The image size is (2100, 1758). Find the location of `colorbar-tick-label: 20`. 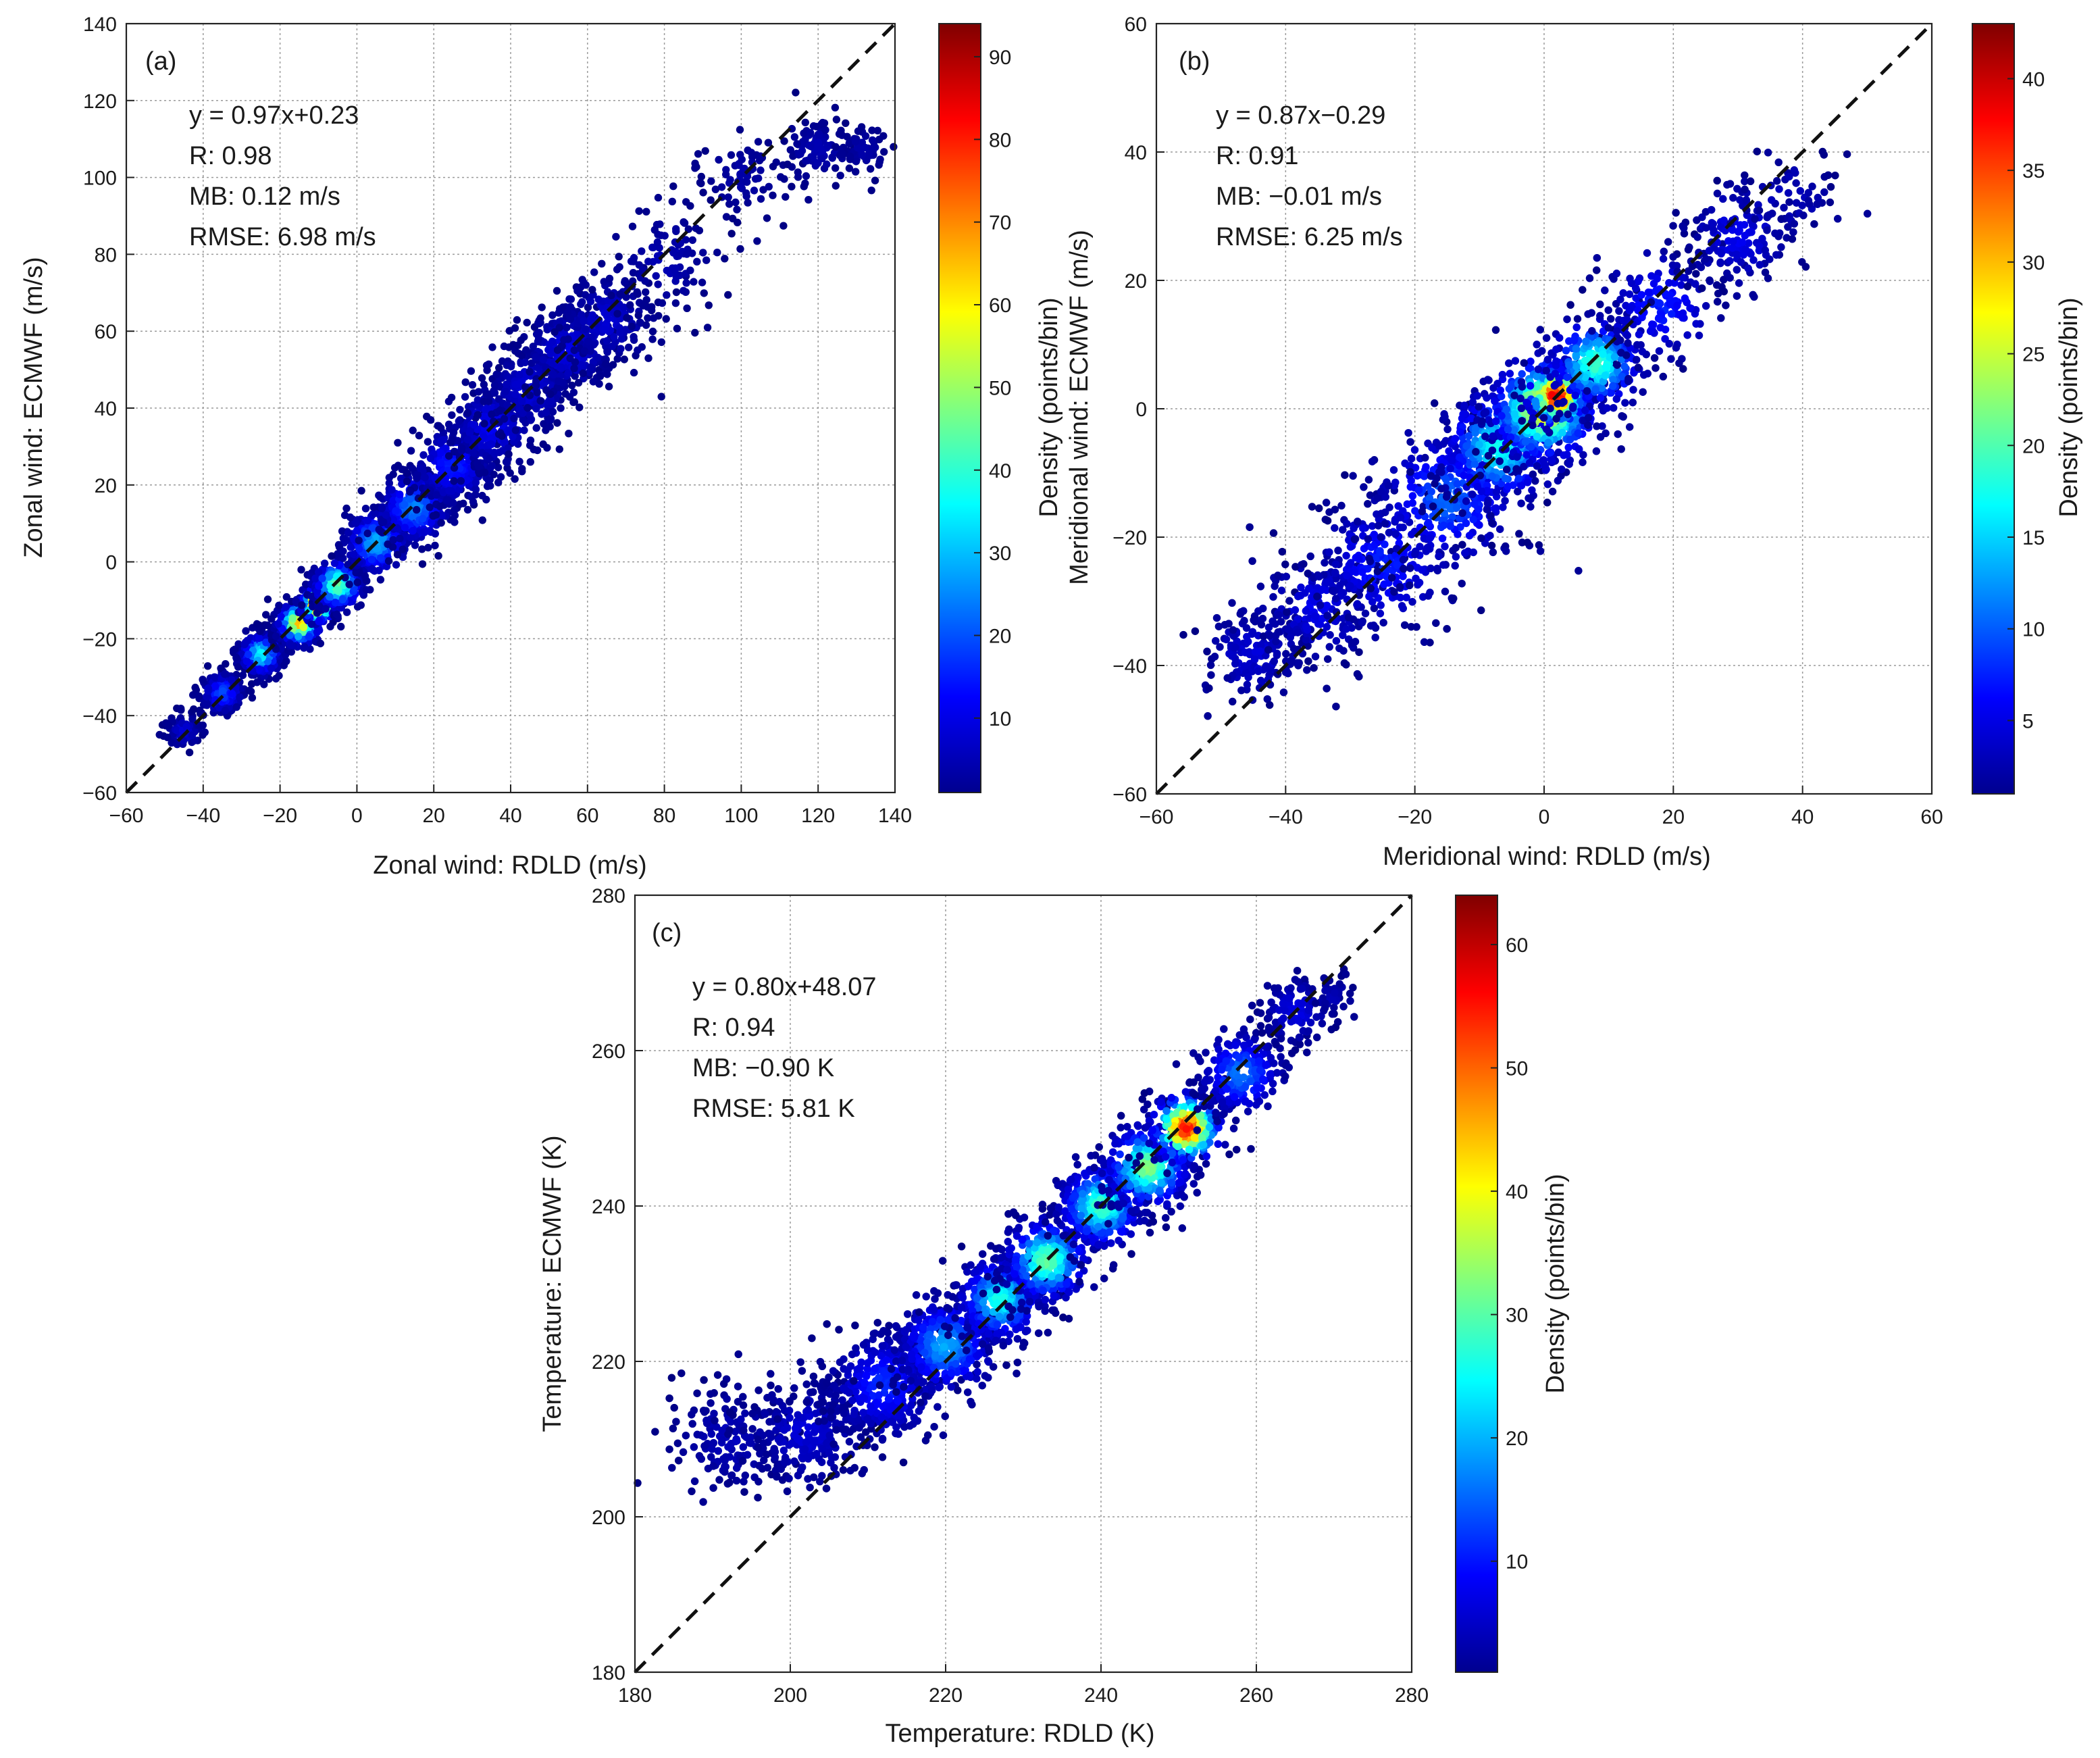

colorbar-tick-label: 20 is located at coordinates (1000, 637).